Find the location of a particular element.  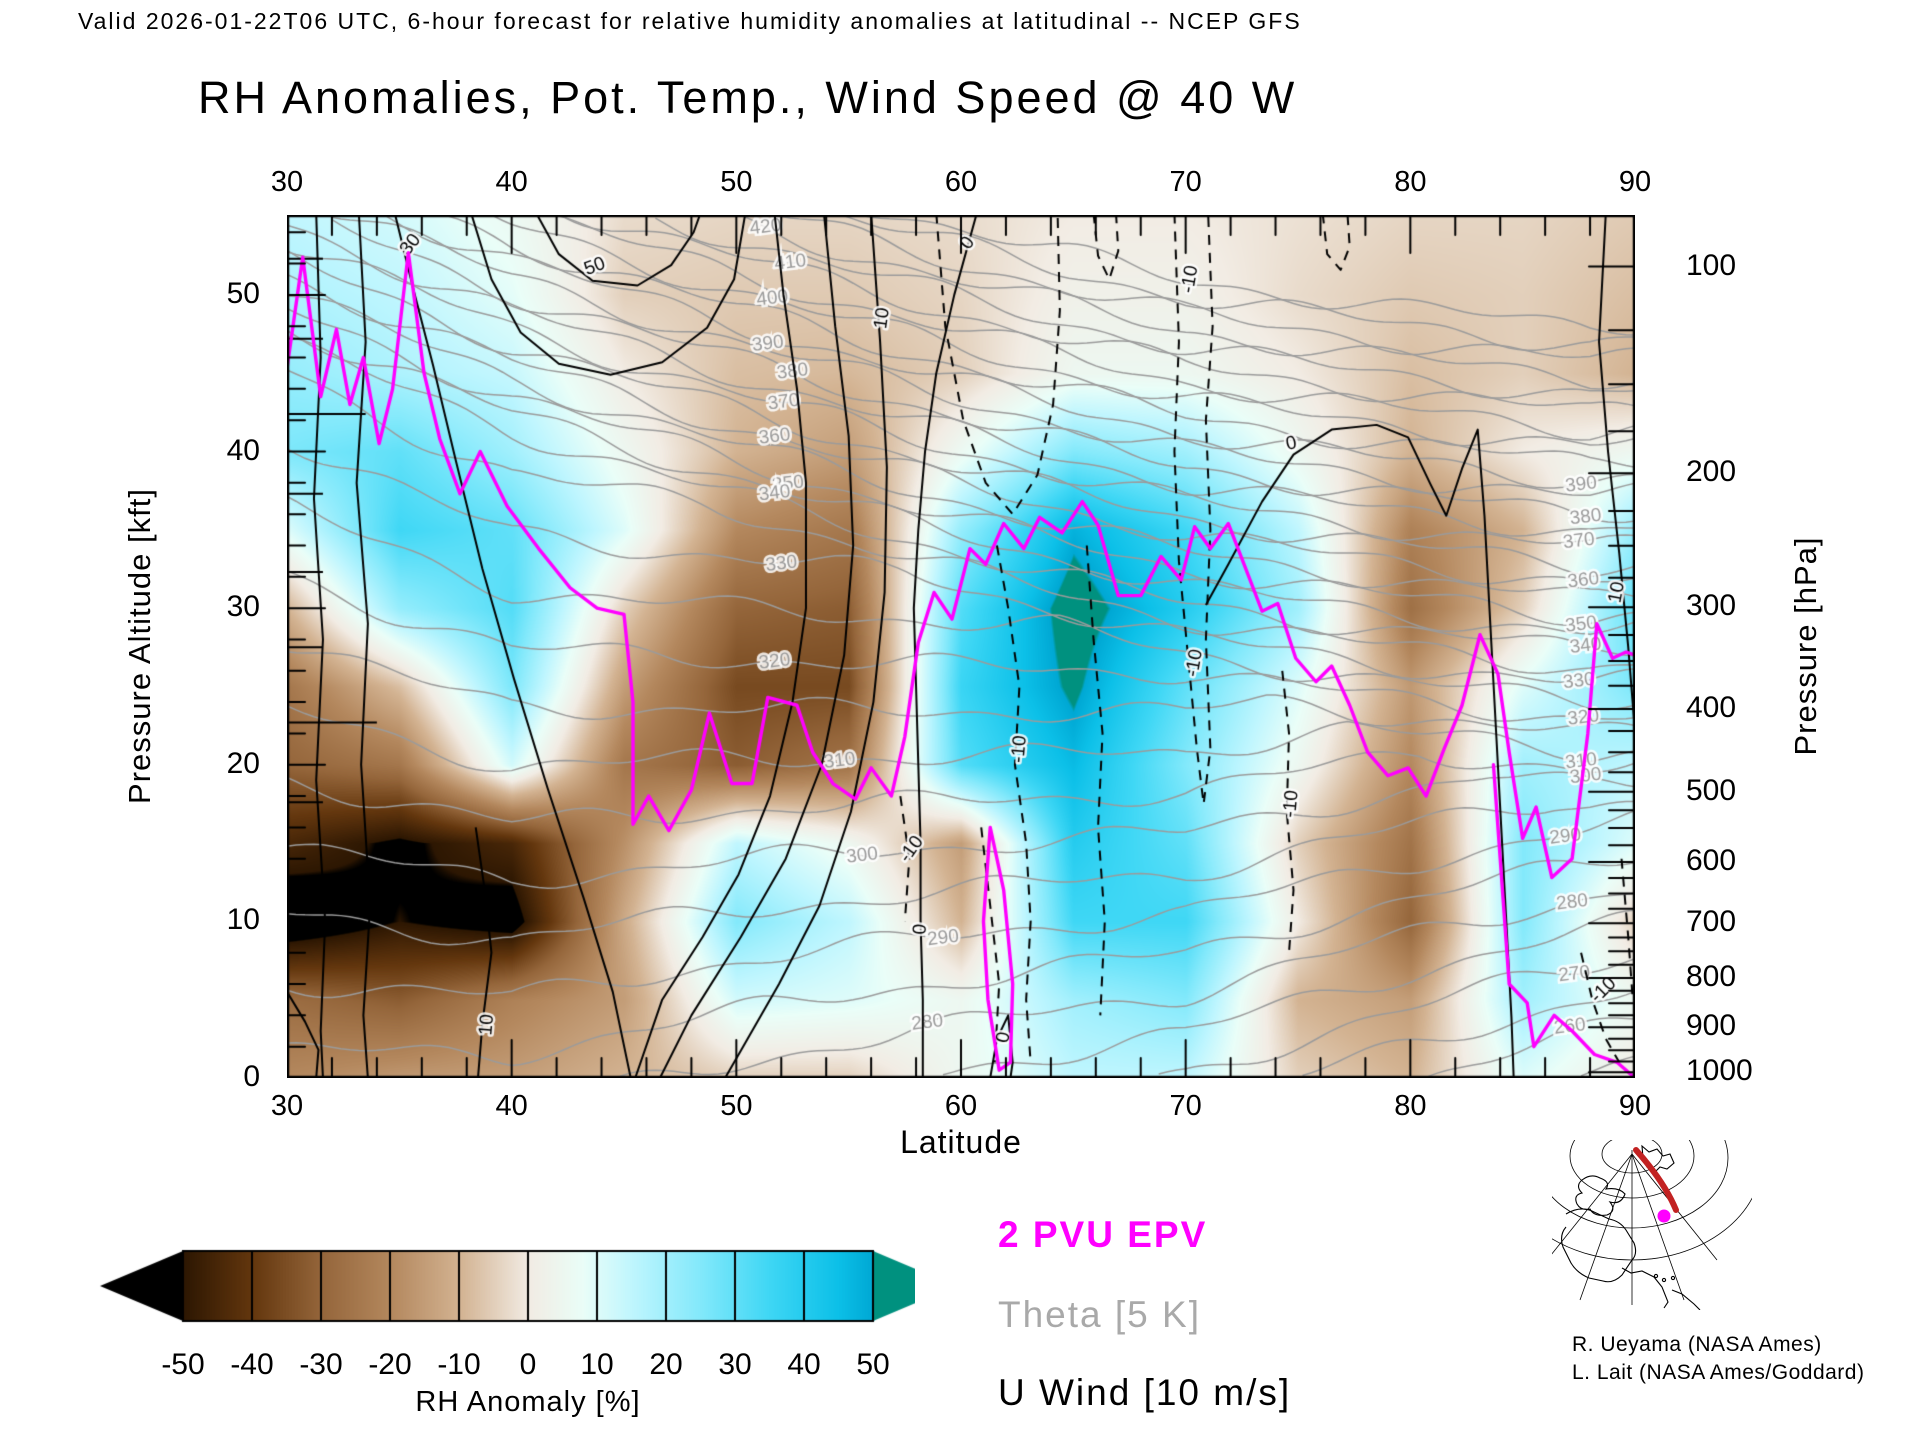

tick-label: 200 is located at coordinates (1711, 472).